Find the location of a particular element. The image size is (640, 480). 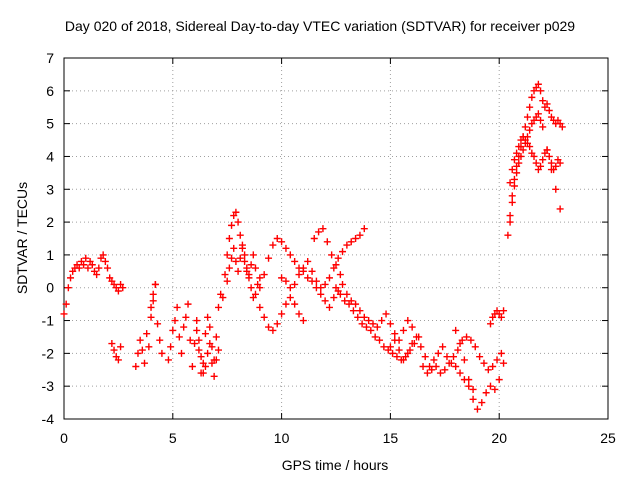

y-tick-label: -4 is located at coordinates (48, 419).